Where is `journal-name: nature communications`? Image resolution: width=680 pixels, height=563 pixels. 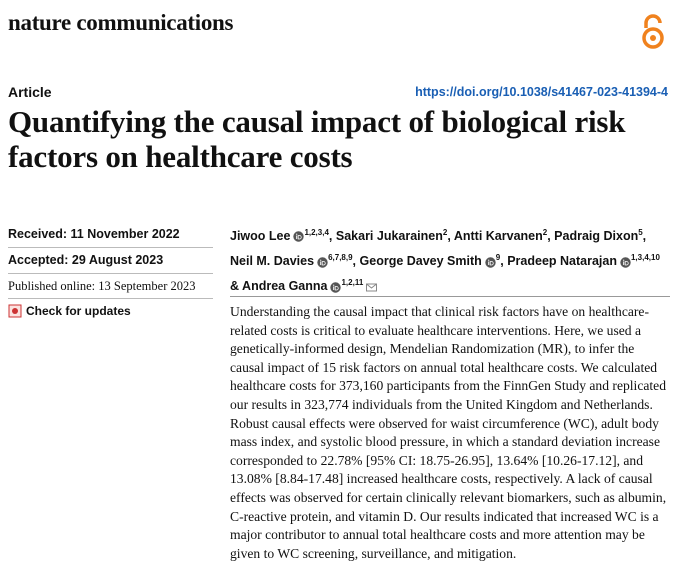
journal-name: nature communications is located at coordinates (121, 22).